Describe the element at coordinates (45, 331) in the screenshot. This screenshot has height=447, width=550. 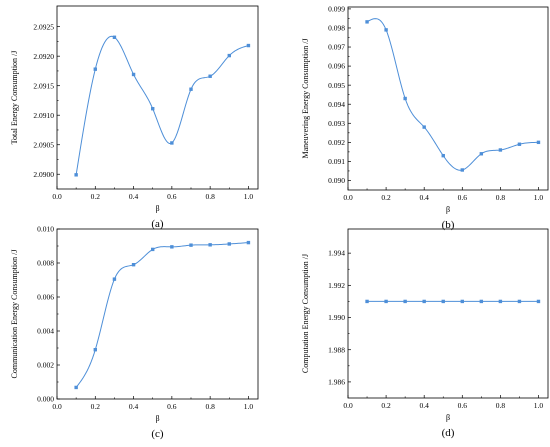
I see `y-tick-label: 0.004` at that location.